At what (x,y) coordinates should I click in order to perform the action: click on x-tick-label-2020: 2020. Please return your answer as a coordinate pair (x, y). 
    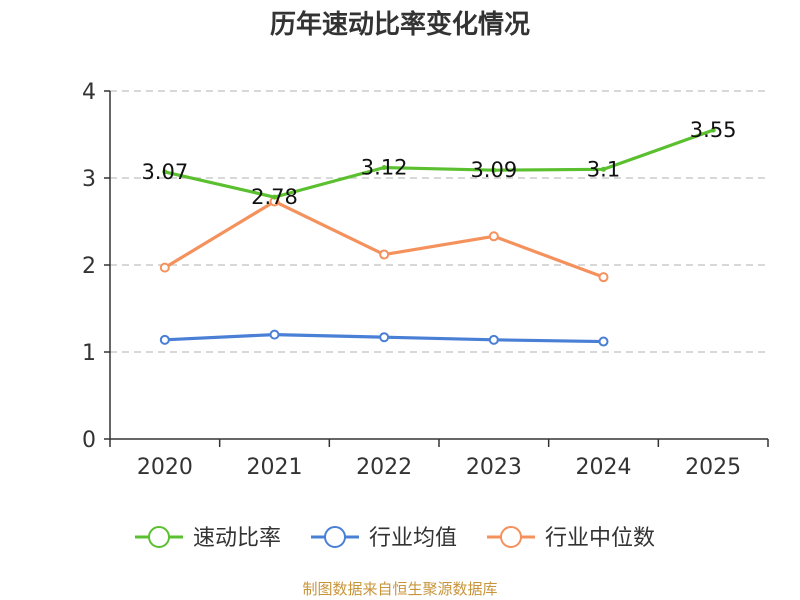
    Looking at the image, I should click on (165, 467).